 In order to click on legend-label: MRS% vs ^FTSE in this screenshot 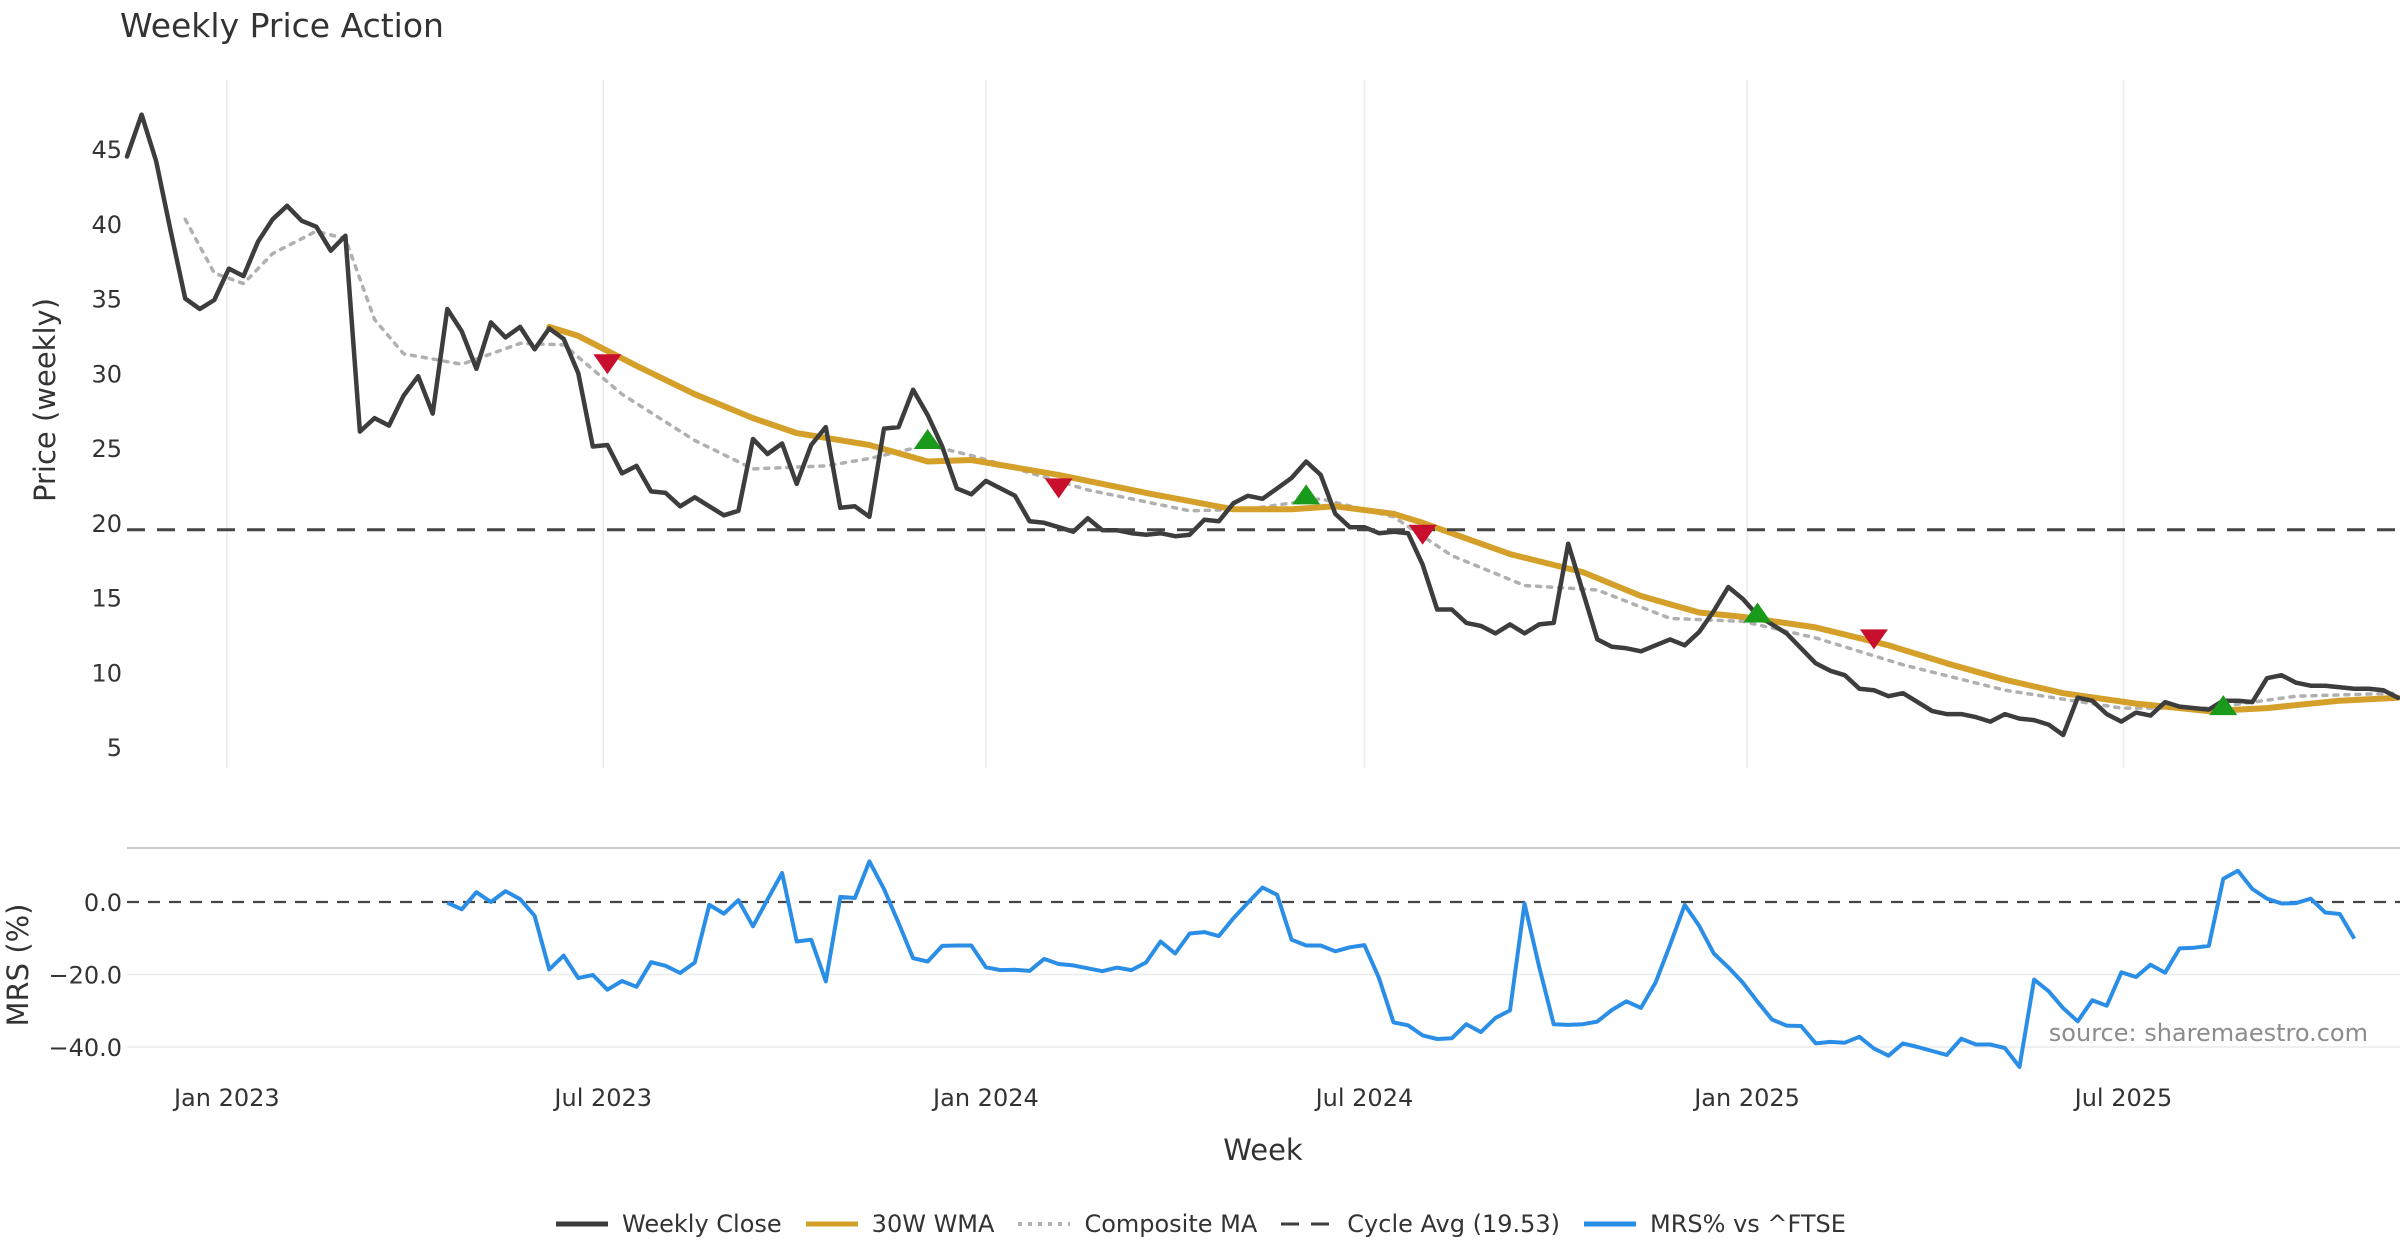, I will do `click(1748, 1224)`.